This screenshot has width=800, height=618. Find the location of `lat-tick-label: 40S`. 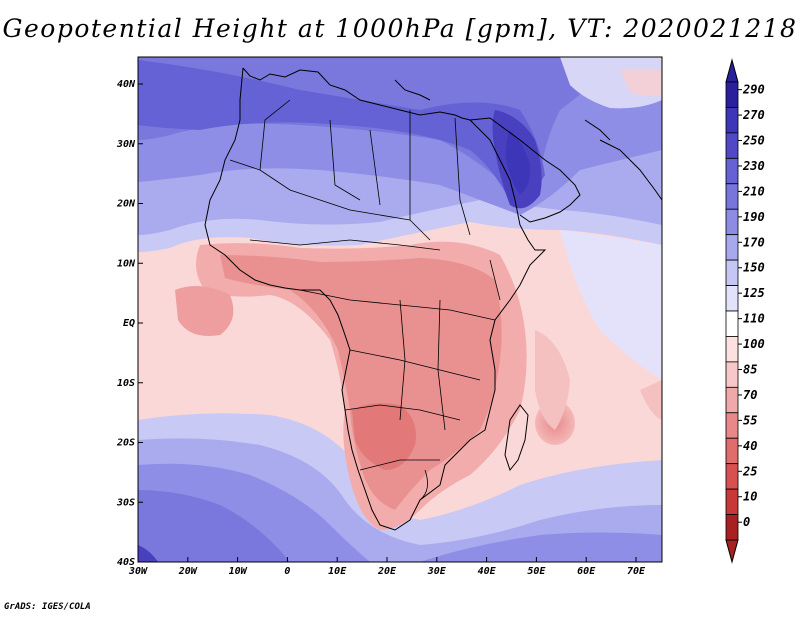

lat-tick-label: 40S is located at coordinates (126, 562).